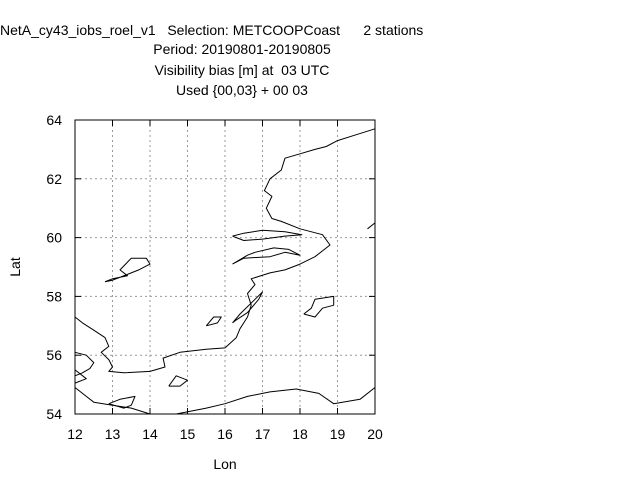 Image resolution: width=640 pixels, height=480 pixels. Describe the element at coordinates (54, 238) in the screenshot. I see `y-tick-label: 60` at that location.